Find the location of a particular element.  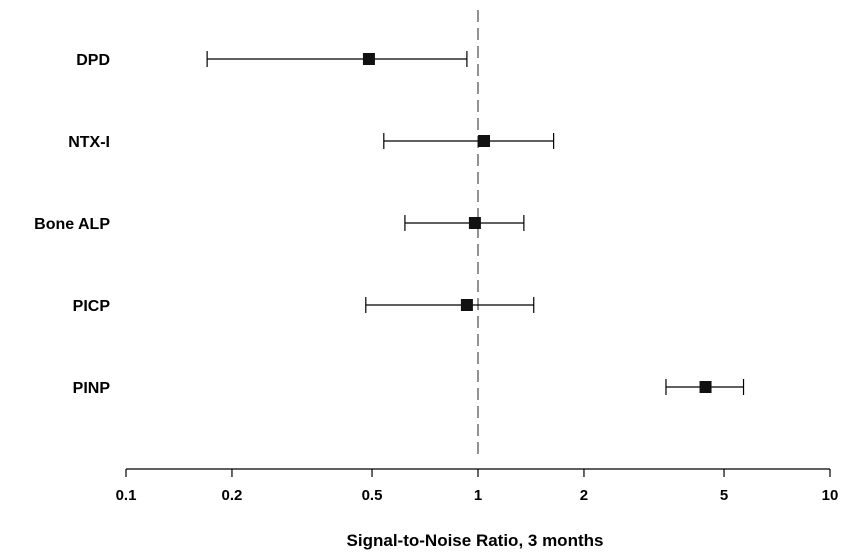

forest-row: Bone ALP is located at coordinates (279, 224).